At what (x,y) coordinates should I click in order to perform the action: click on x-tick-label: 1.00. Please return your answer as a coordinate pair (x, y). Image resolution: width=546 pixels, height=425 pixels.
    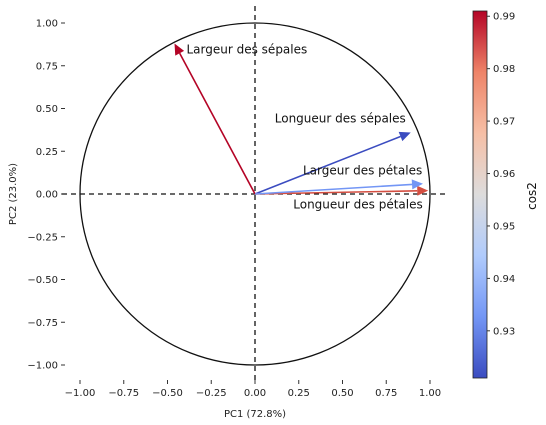
    Looking at the image, I should click on (430, 393).